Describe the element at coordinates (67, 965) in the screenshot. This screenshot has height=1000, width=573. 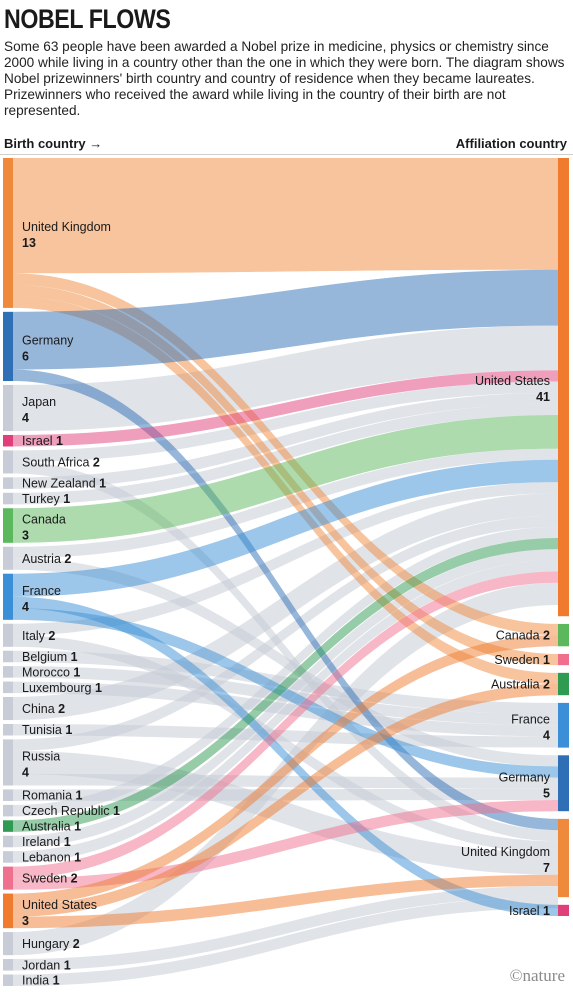
I see `source-count-jordan: 1` at that location.